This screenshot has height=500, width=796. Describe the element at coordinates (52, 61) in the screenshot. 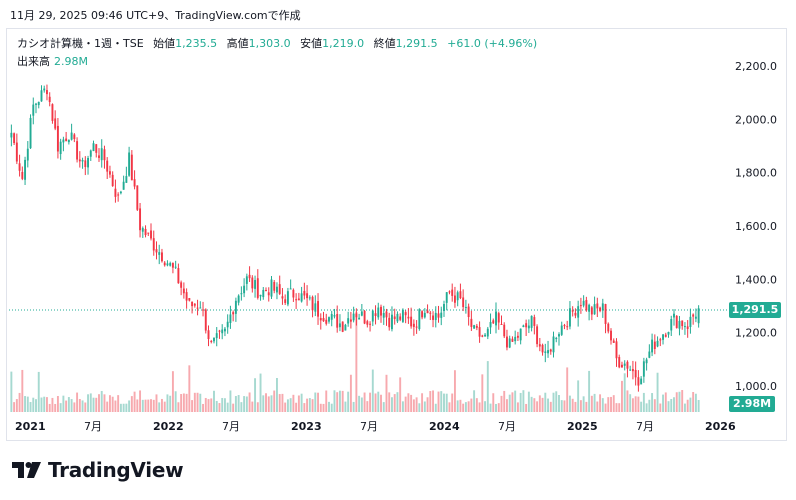

I see `volume-legend: 出来高 2.98M` at that location.